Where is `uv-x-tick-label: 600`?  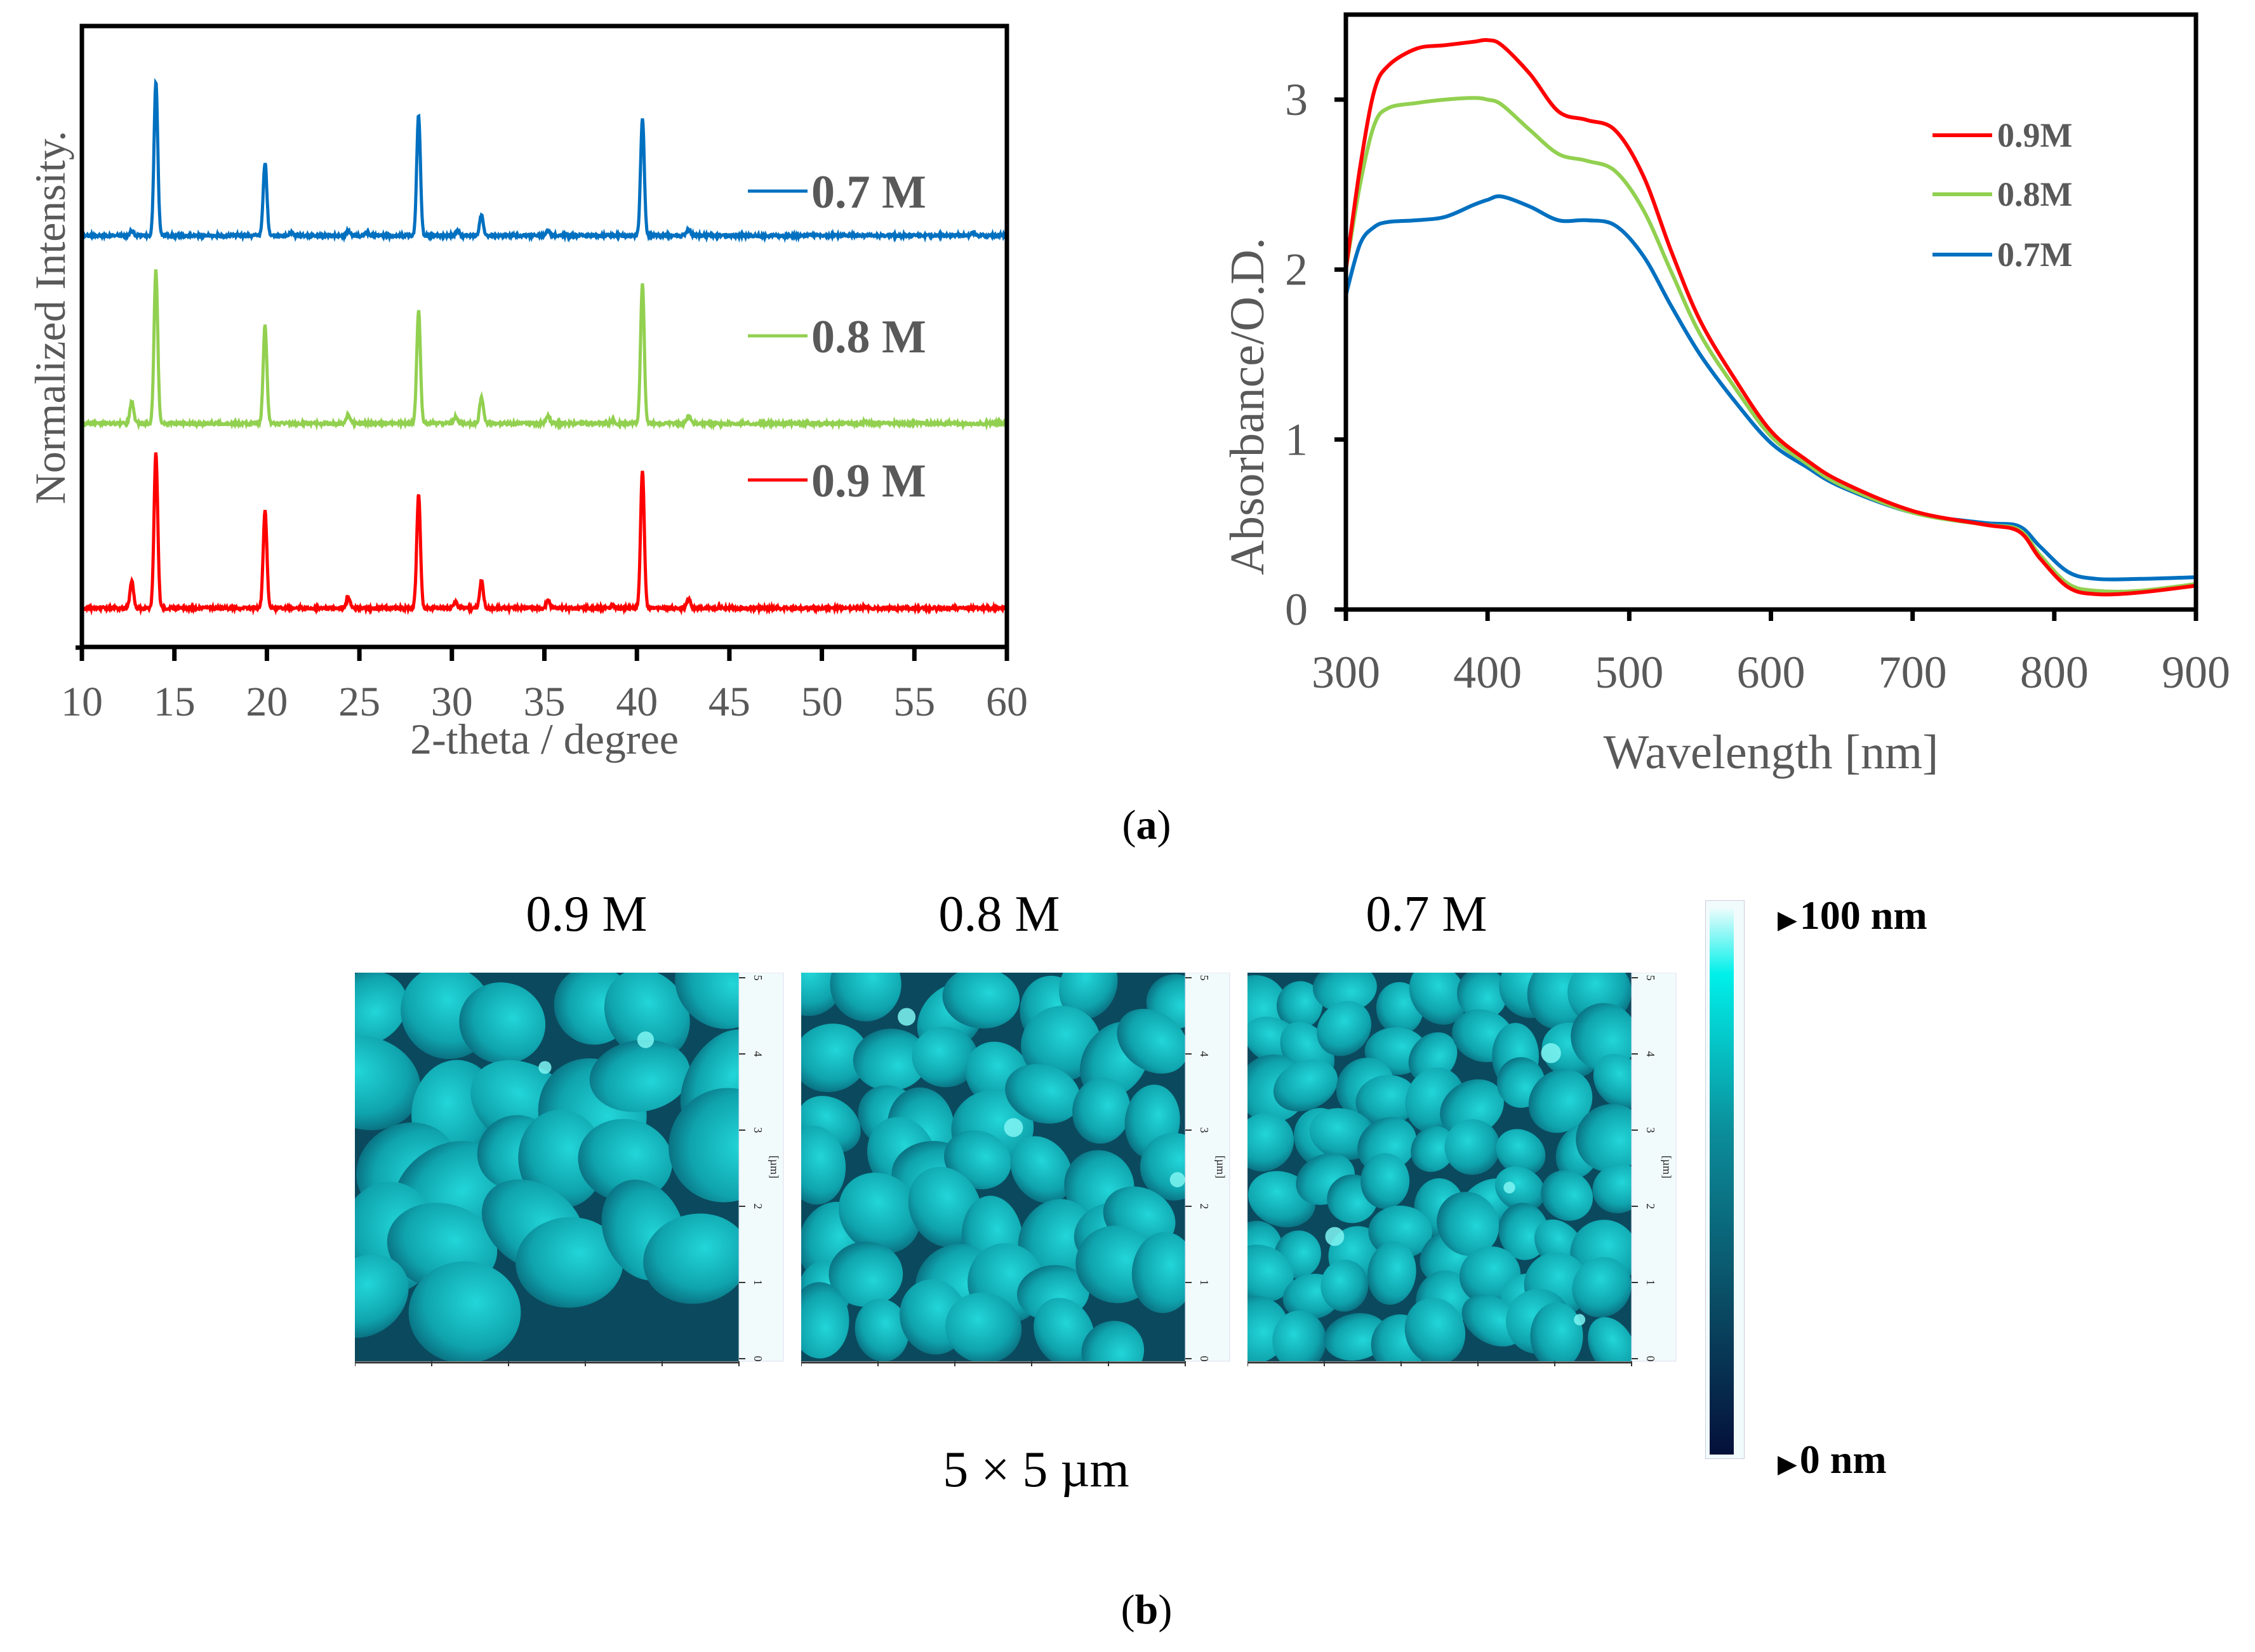
uv-x-tick-label: 600 is located at coordinates (1772, 672).